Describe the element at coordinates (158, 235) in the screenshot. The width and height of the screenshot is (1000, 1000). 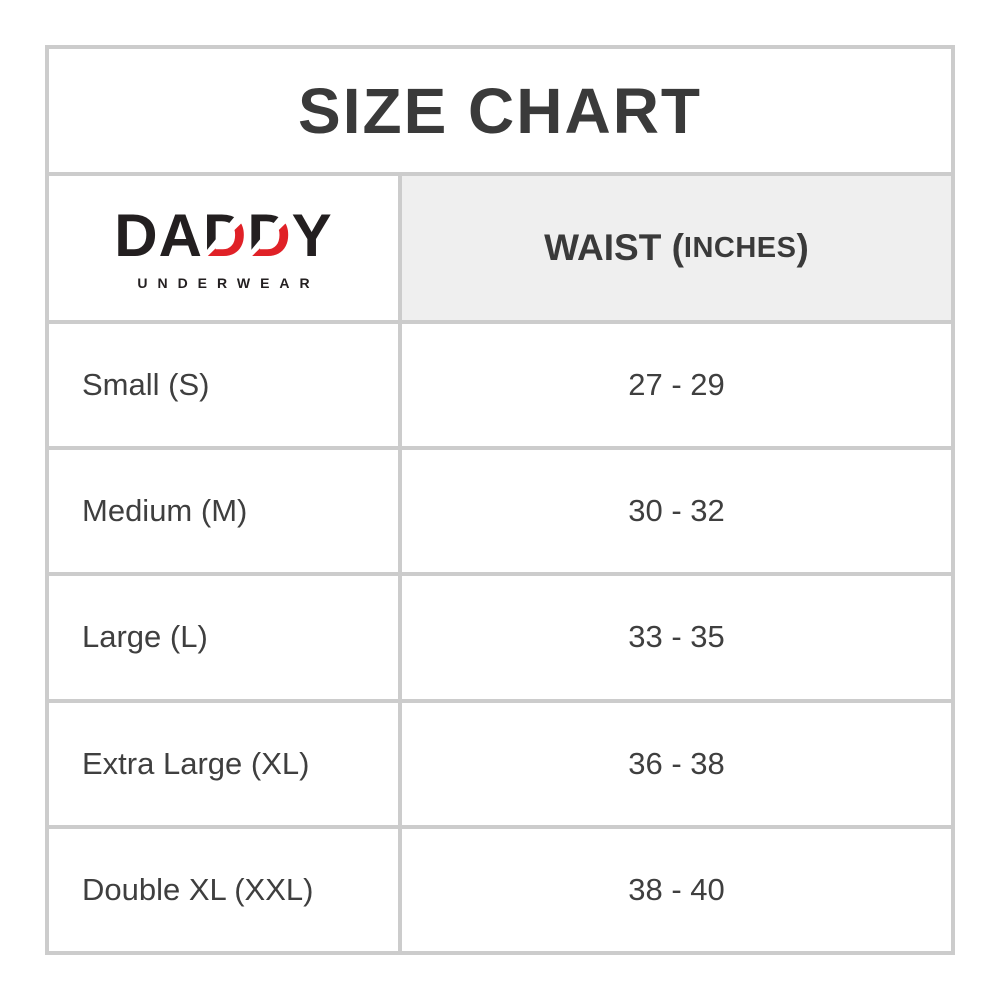
I see `wordmark-prefix: DA` at that location.